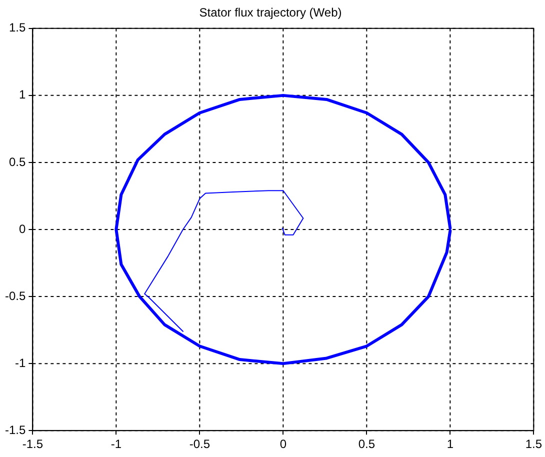  I want to click on x-tick-label: 0.5, so click(367, 444).